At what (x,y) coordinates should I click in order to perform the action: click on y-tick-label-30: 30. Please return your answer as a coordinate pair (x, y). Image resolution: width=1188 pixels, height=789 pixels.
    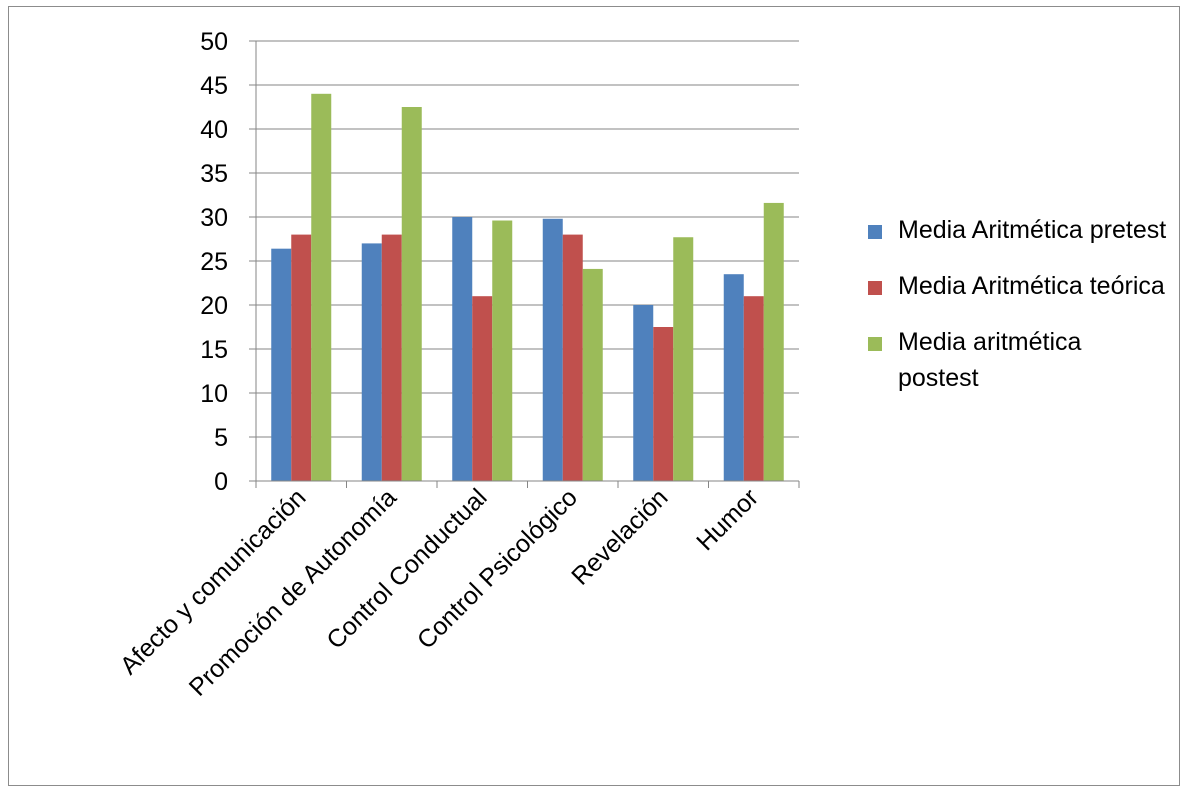
    Looking at the image, I should click on (214, 218).